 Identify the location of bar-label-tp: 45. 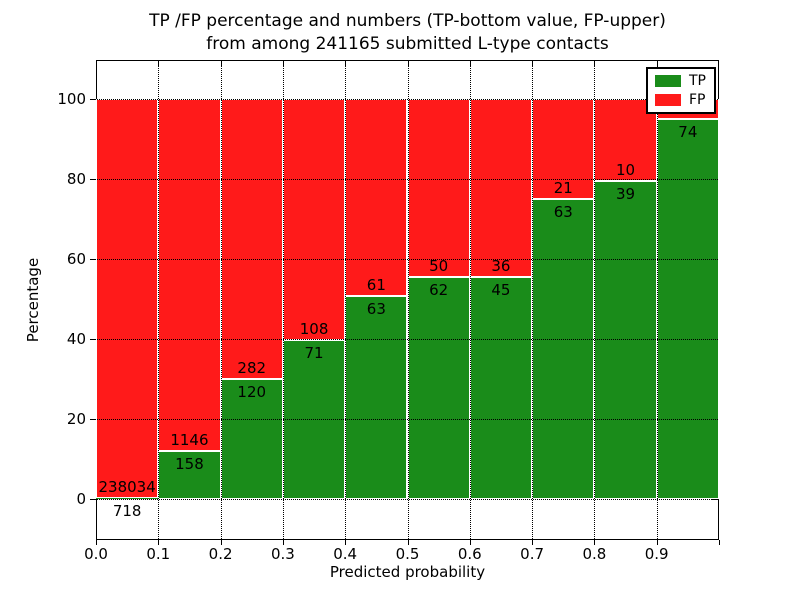
(501, 289).